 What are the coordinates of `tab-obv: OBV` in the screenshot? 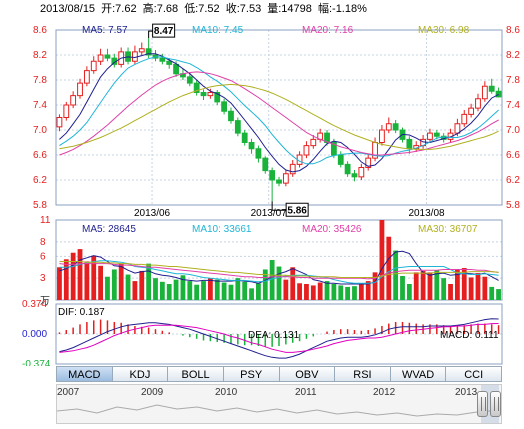 It's located at (307, 374).